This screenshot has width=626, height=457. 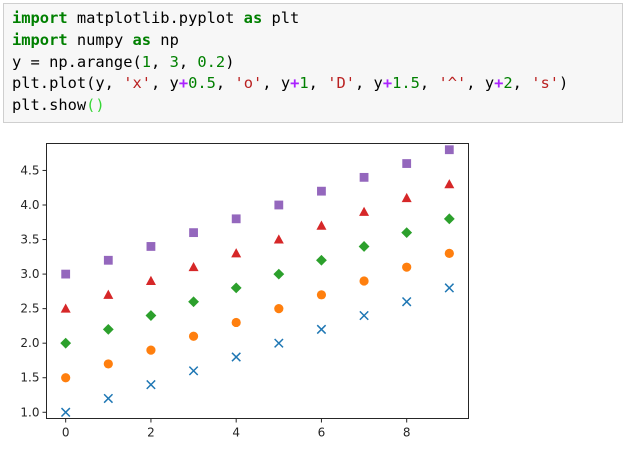 What do you see at coordinates (29, 240) in the screenshot?
I see `y-tick-label: 3.5` at bounding box center [29, 240].